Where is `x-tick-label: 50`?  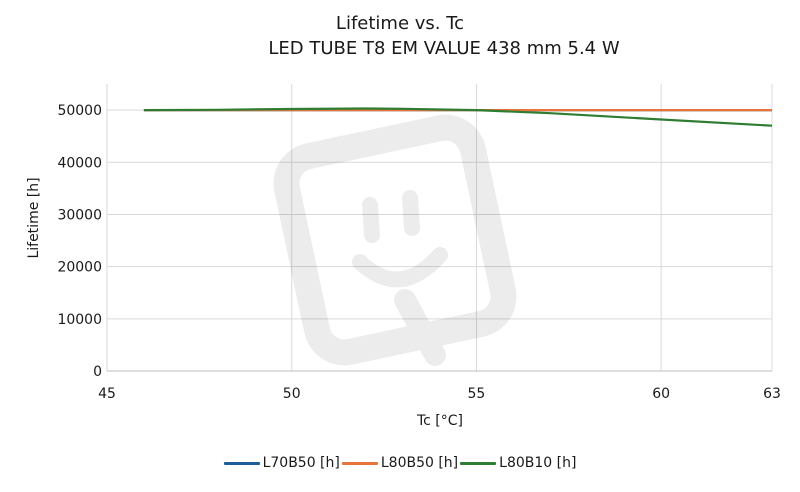
x-tick-label: 50 is located at coordinates (292, 394).